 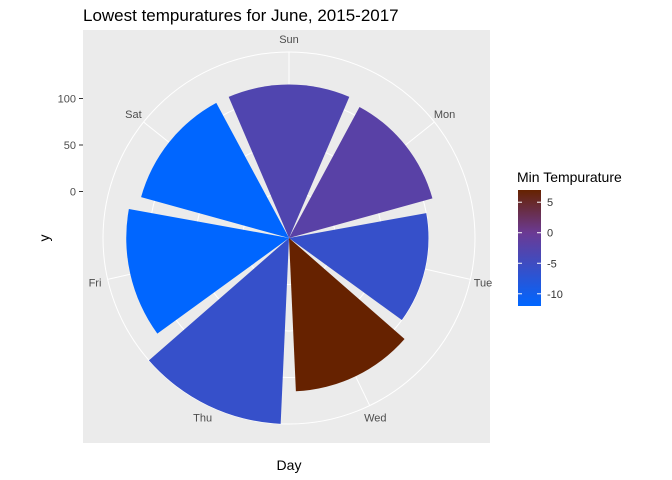 What do you see at coordinates (444, 115) in the screenshot?
I see `day-label-mon: Mon` at bounding box center [444, 115].